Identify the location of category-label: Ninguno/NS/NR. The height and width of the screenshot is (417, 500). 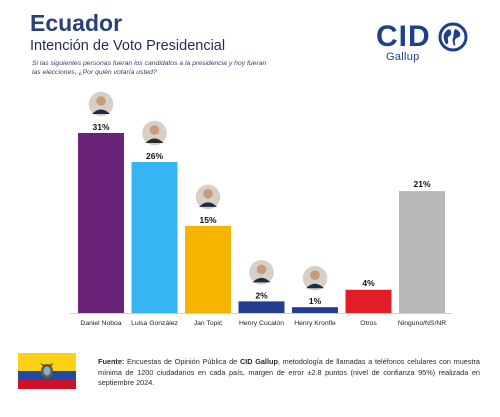
(422, 323).